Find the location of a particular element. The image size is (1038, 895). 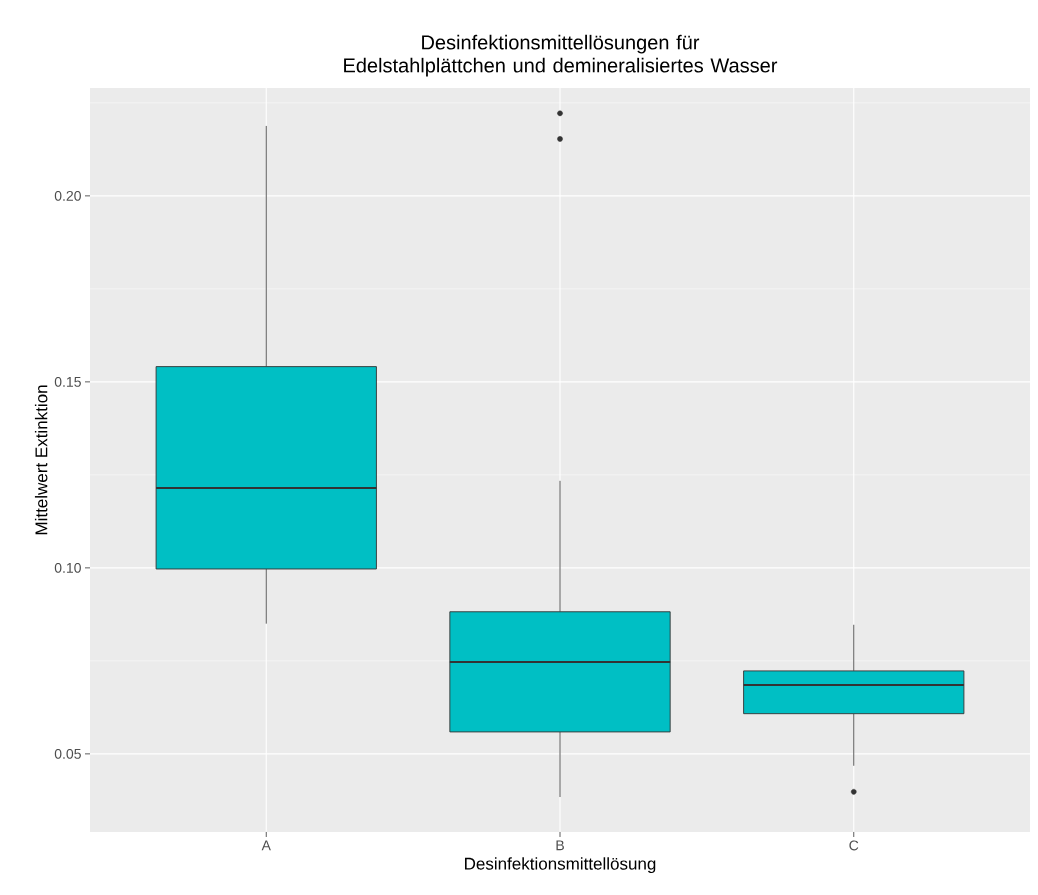

y-tick-label: 0.05 is located at coordinates (67, 753).